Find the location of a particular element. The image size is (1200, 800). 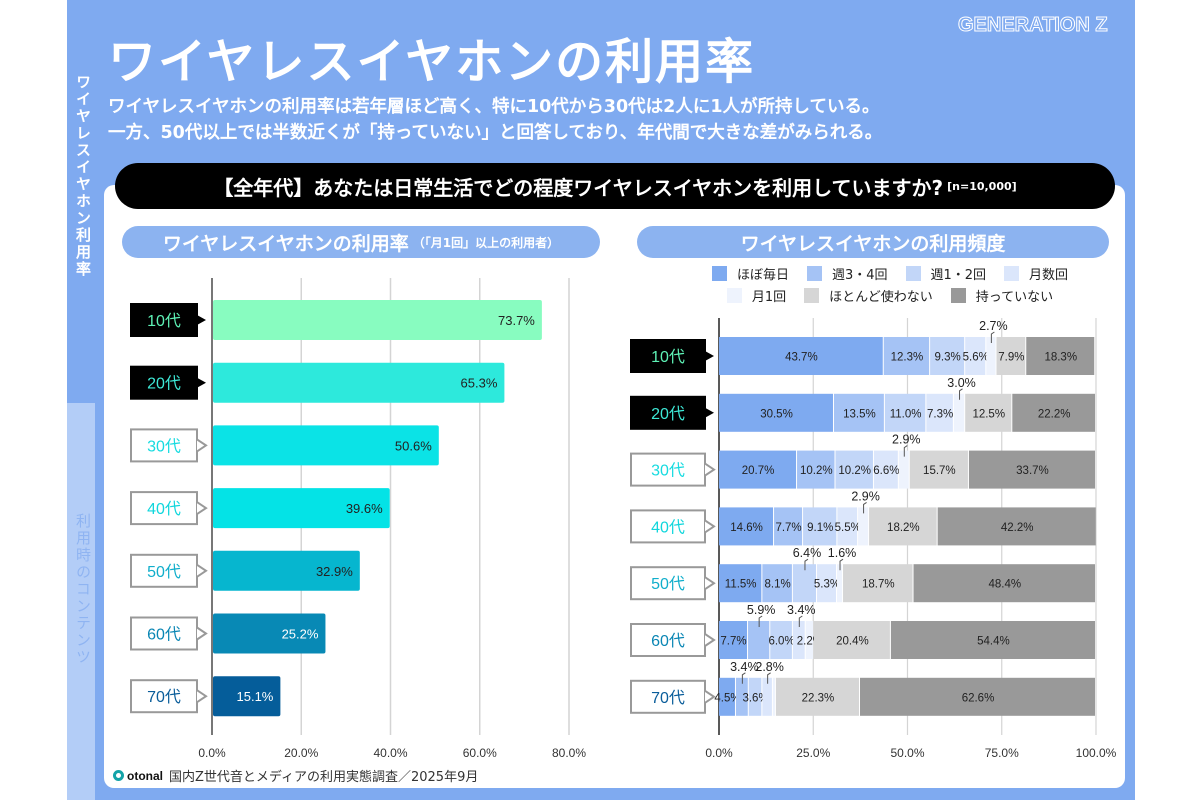

age-label: 10代 is located at coordinates (168, 320).